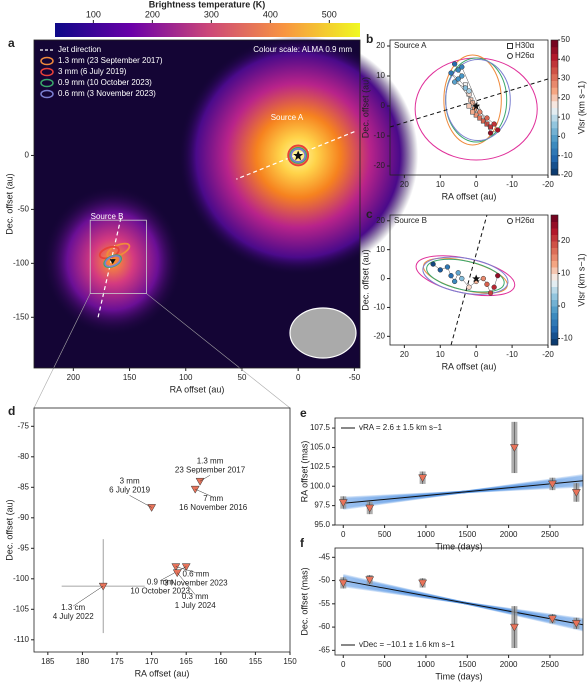  Describe the element at coordinates (23, 209) in the screenshot. I see `y-tick-label: -50` at that location.